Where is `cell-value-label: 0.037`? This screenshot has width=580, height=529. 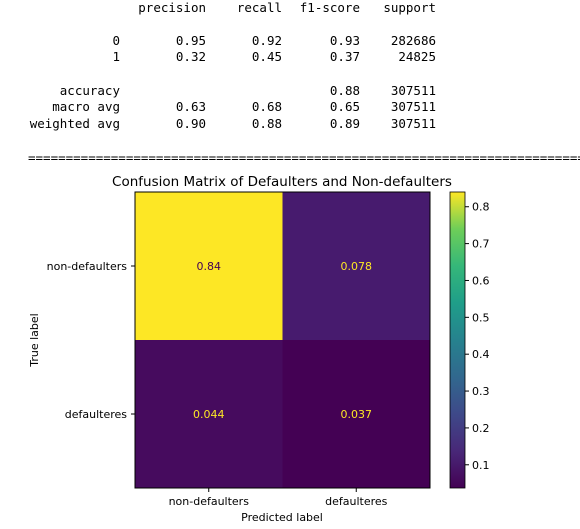 cell-value-label: 0.037 is located at coordinates (357, 414).